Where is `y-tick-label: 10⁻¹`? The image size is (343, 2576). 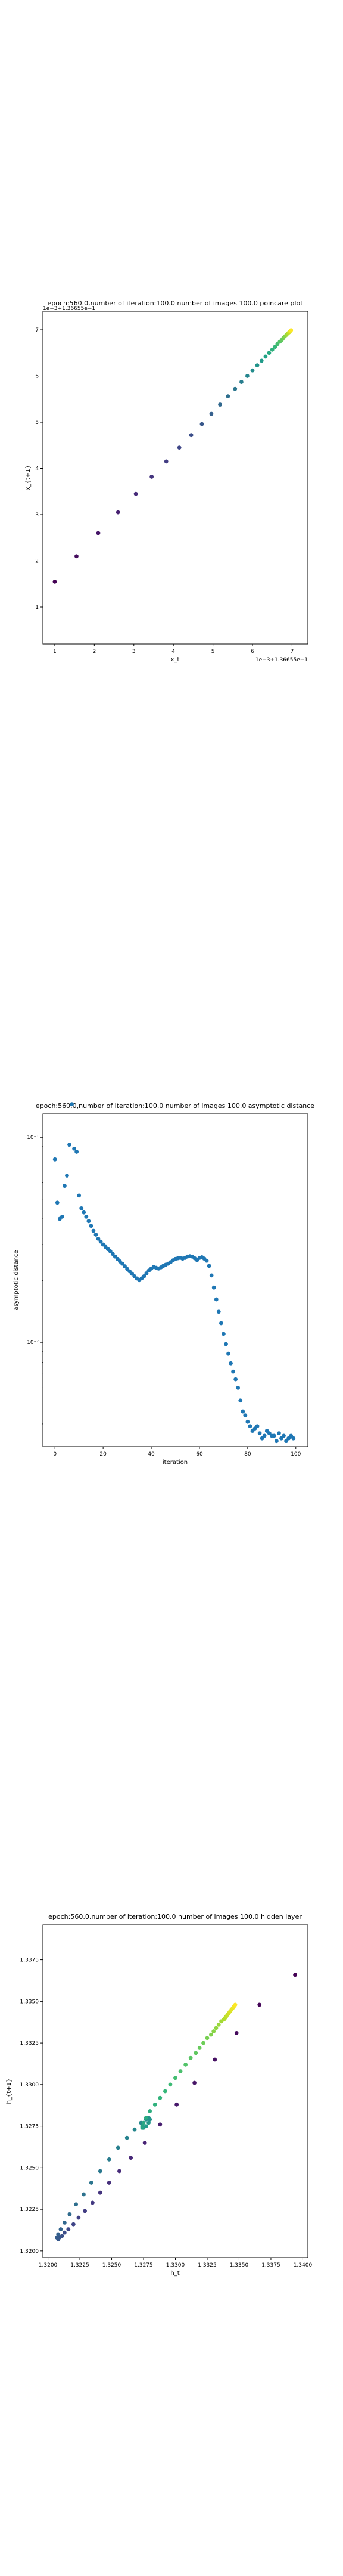
y-tick-label: 10⁻¹ is located at coordinates (33, 1138).